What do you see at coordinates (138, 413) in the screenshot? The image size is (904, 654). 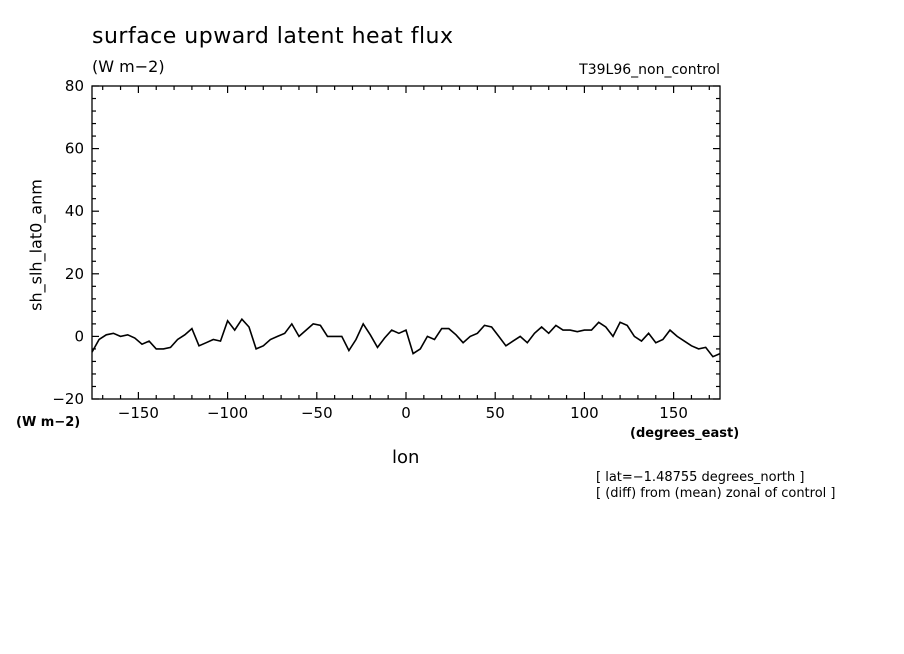 I see `x-tick-label: −150` at bounding box center [138, 413].